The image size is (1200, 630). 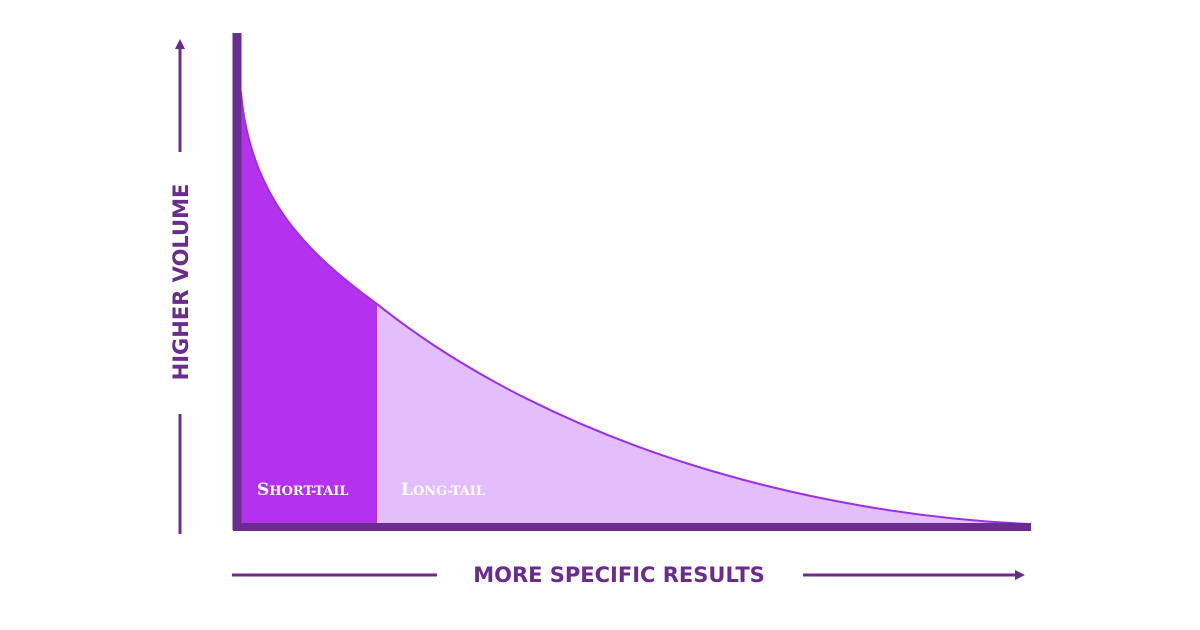 I want to click on long-tail-label: LONG-TAIL, so click(x=443, y=490).